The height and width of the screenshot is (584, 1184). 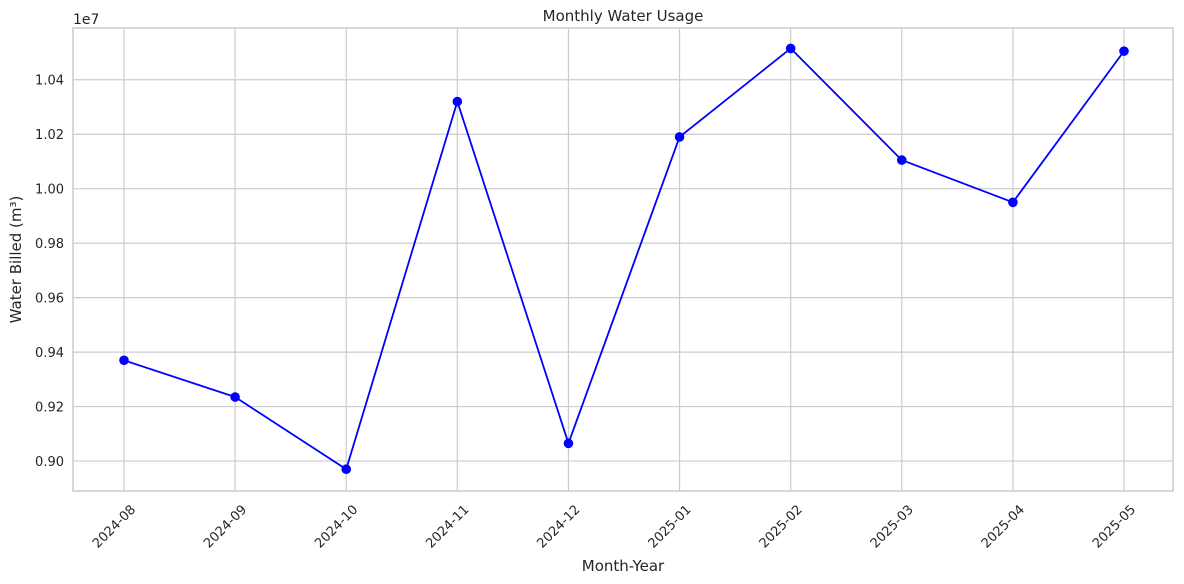 What do you see at coordinates (49, 272) in the screenshot?
I see `y-axis-ticks: 0.90 0.92 0.94 0.96 0.98 1.00 1.02 1.04` at bounding box center [49, 272].